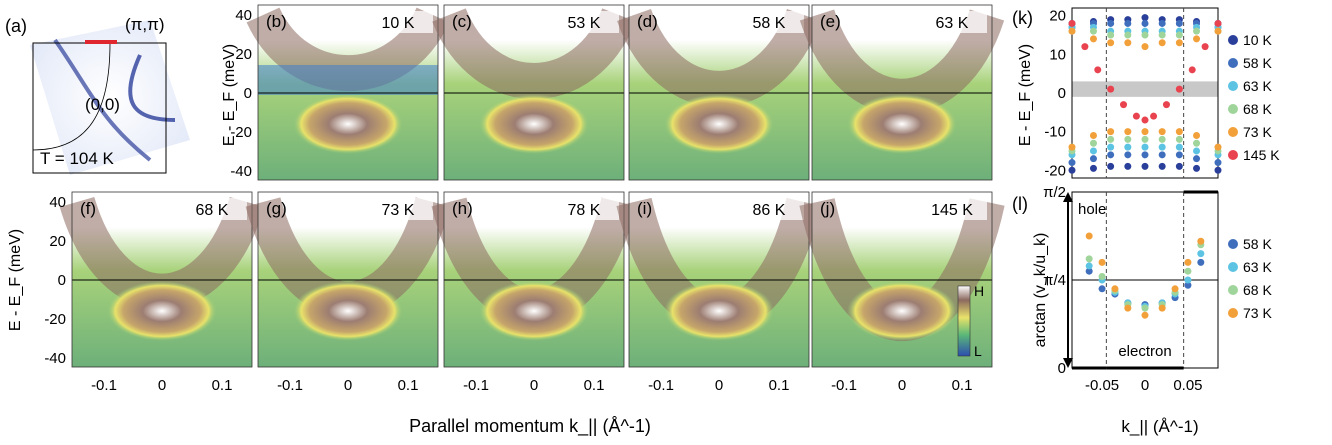 The width and height of the screenshot is (1332, 445). What do you see at coordinates (62, 280) in the screenshot?
I see `y-tick-label: 0` at bounding box center [62, 280].